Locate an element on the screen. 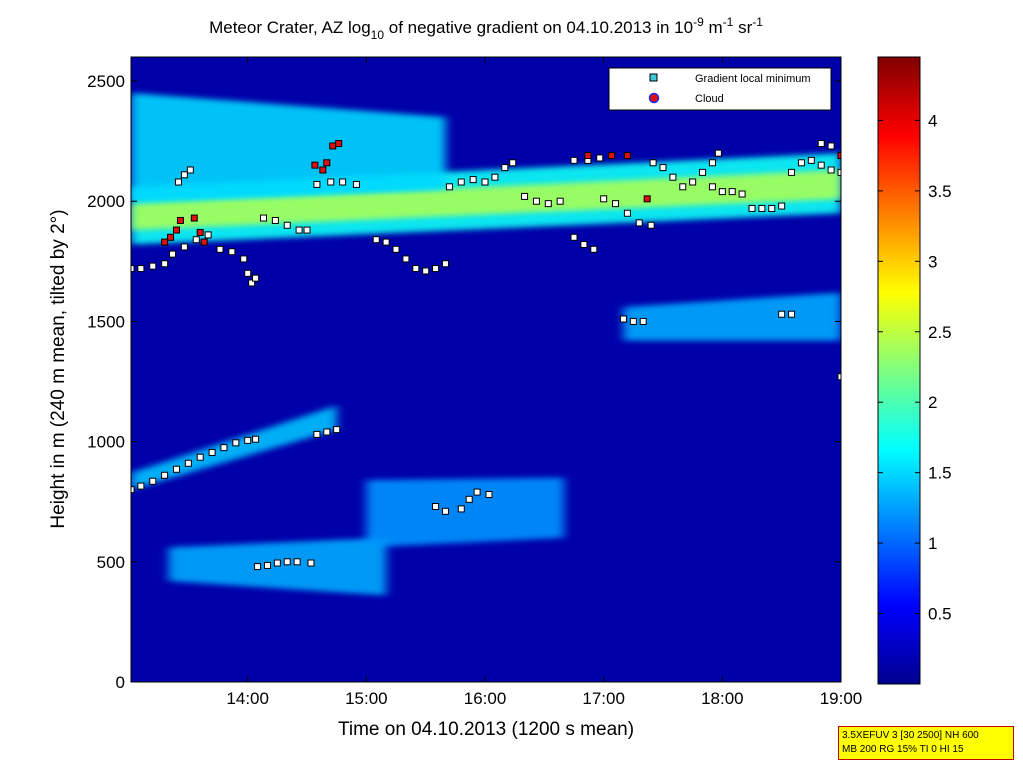 The width and height of the screenshot is (1023, 767). x-tick-label: 14:00 is located at coordinates (247, 698).